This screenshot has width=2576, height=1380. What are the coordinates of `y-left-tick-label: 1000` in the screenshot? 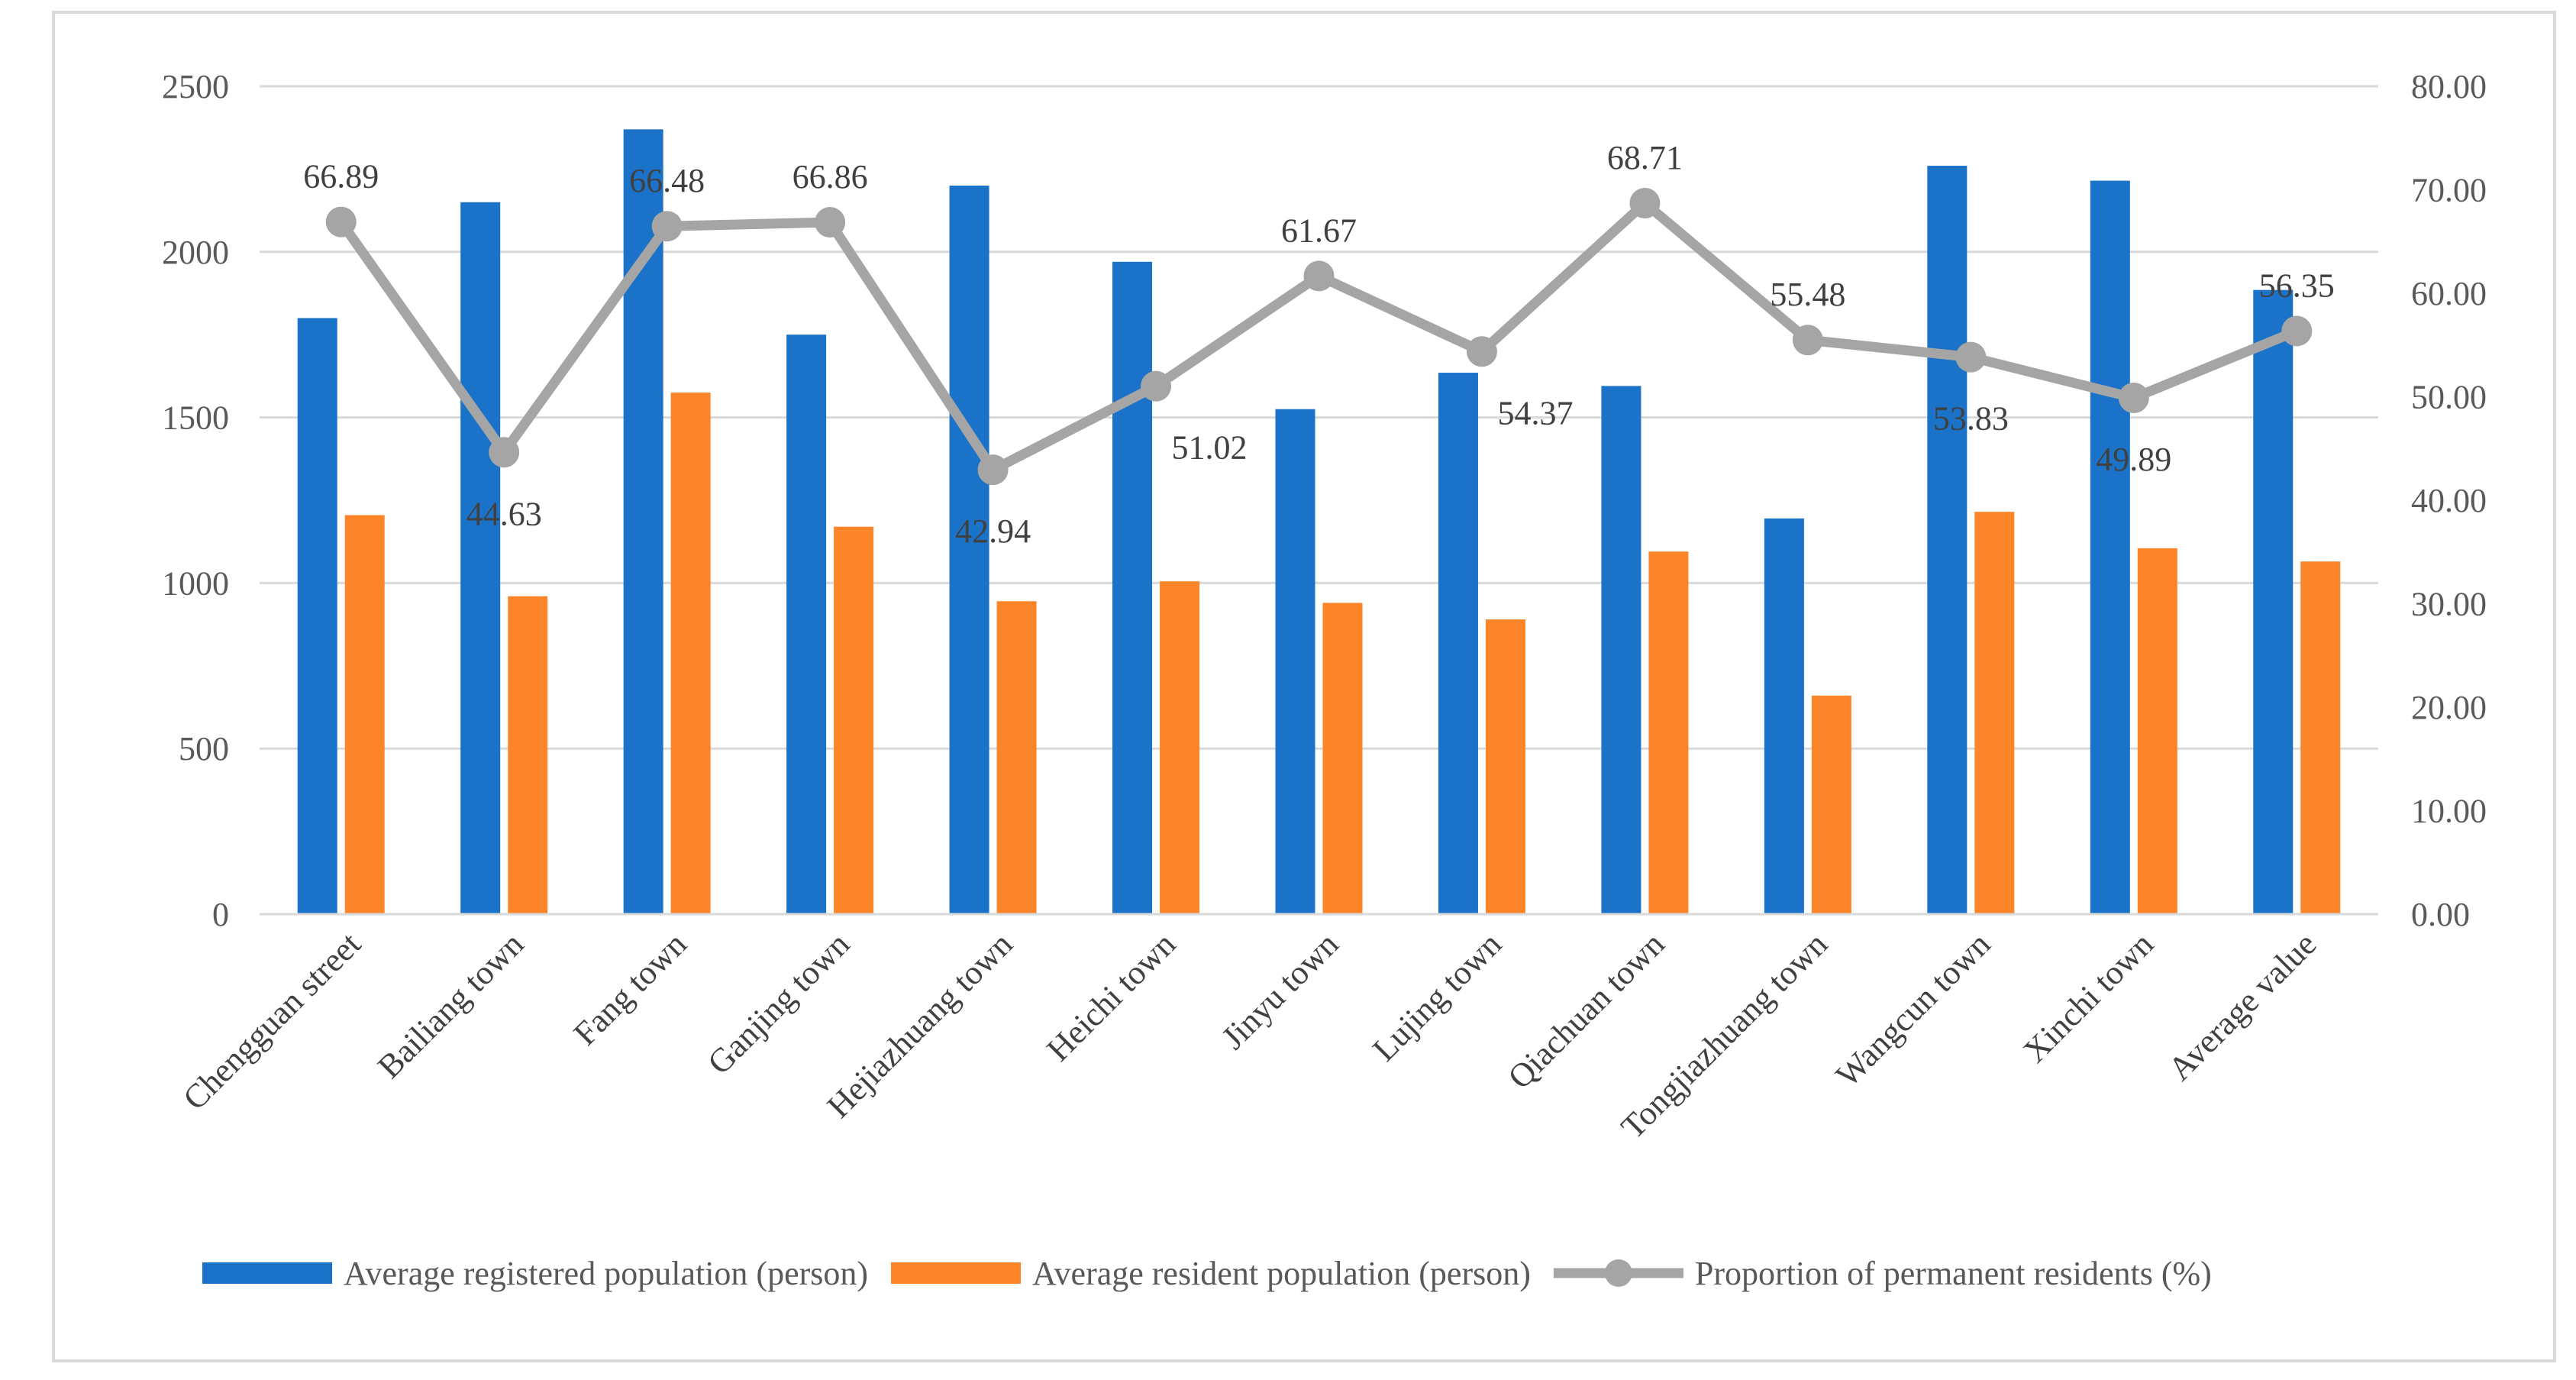 It's located at (195, 583).